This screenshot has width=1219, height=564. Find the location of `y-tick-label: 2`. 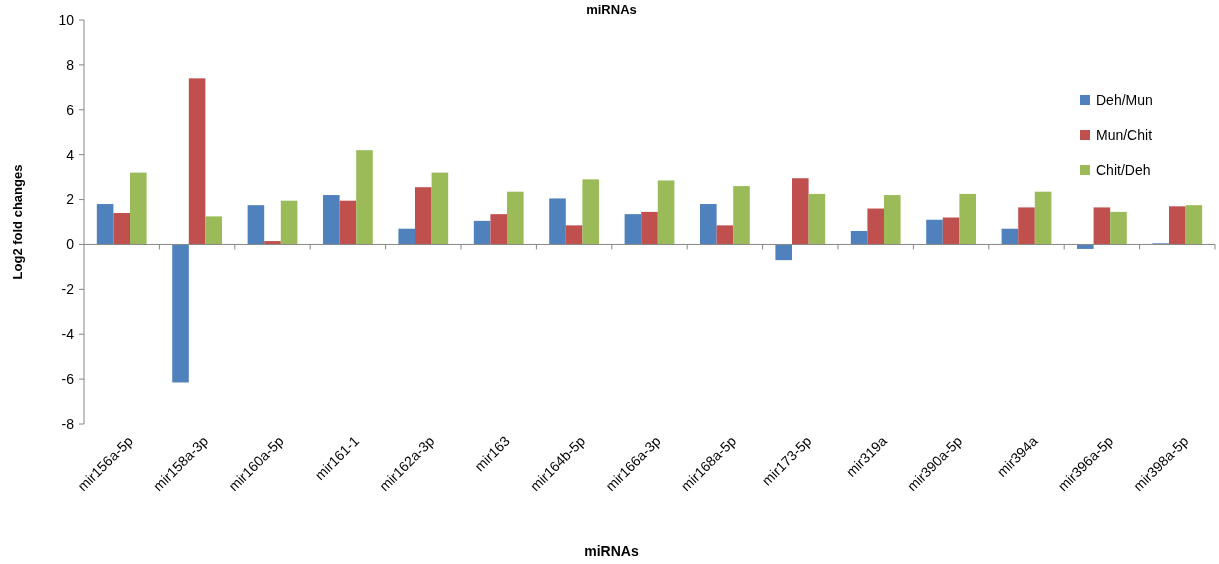

y-tick-label: 2 is located at coordinates (70, 199).